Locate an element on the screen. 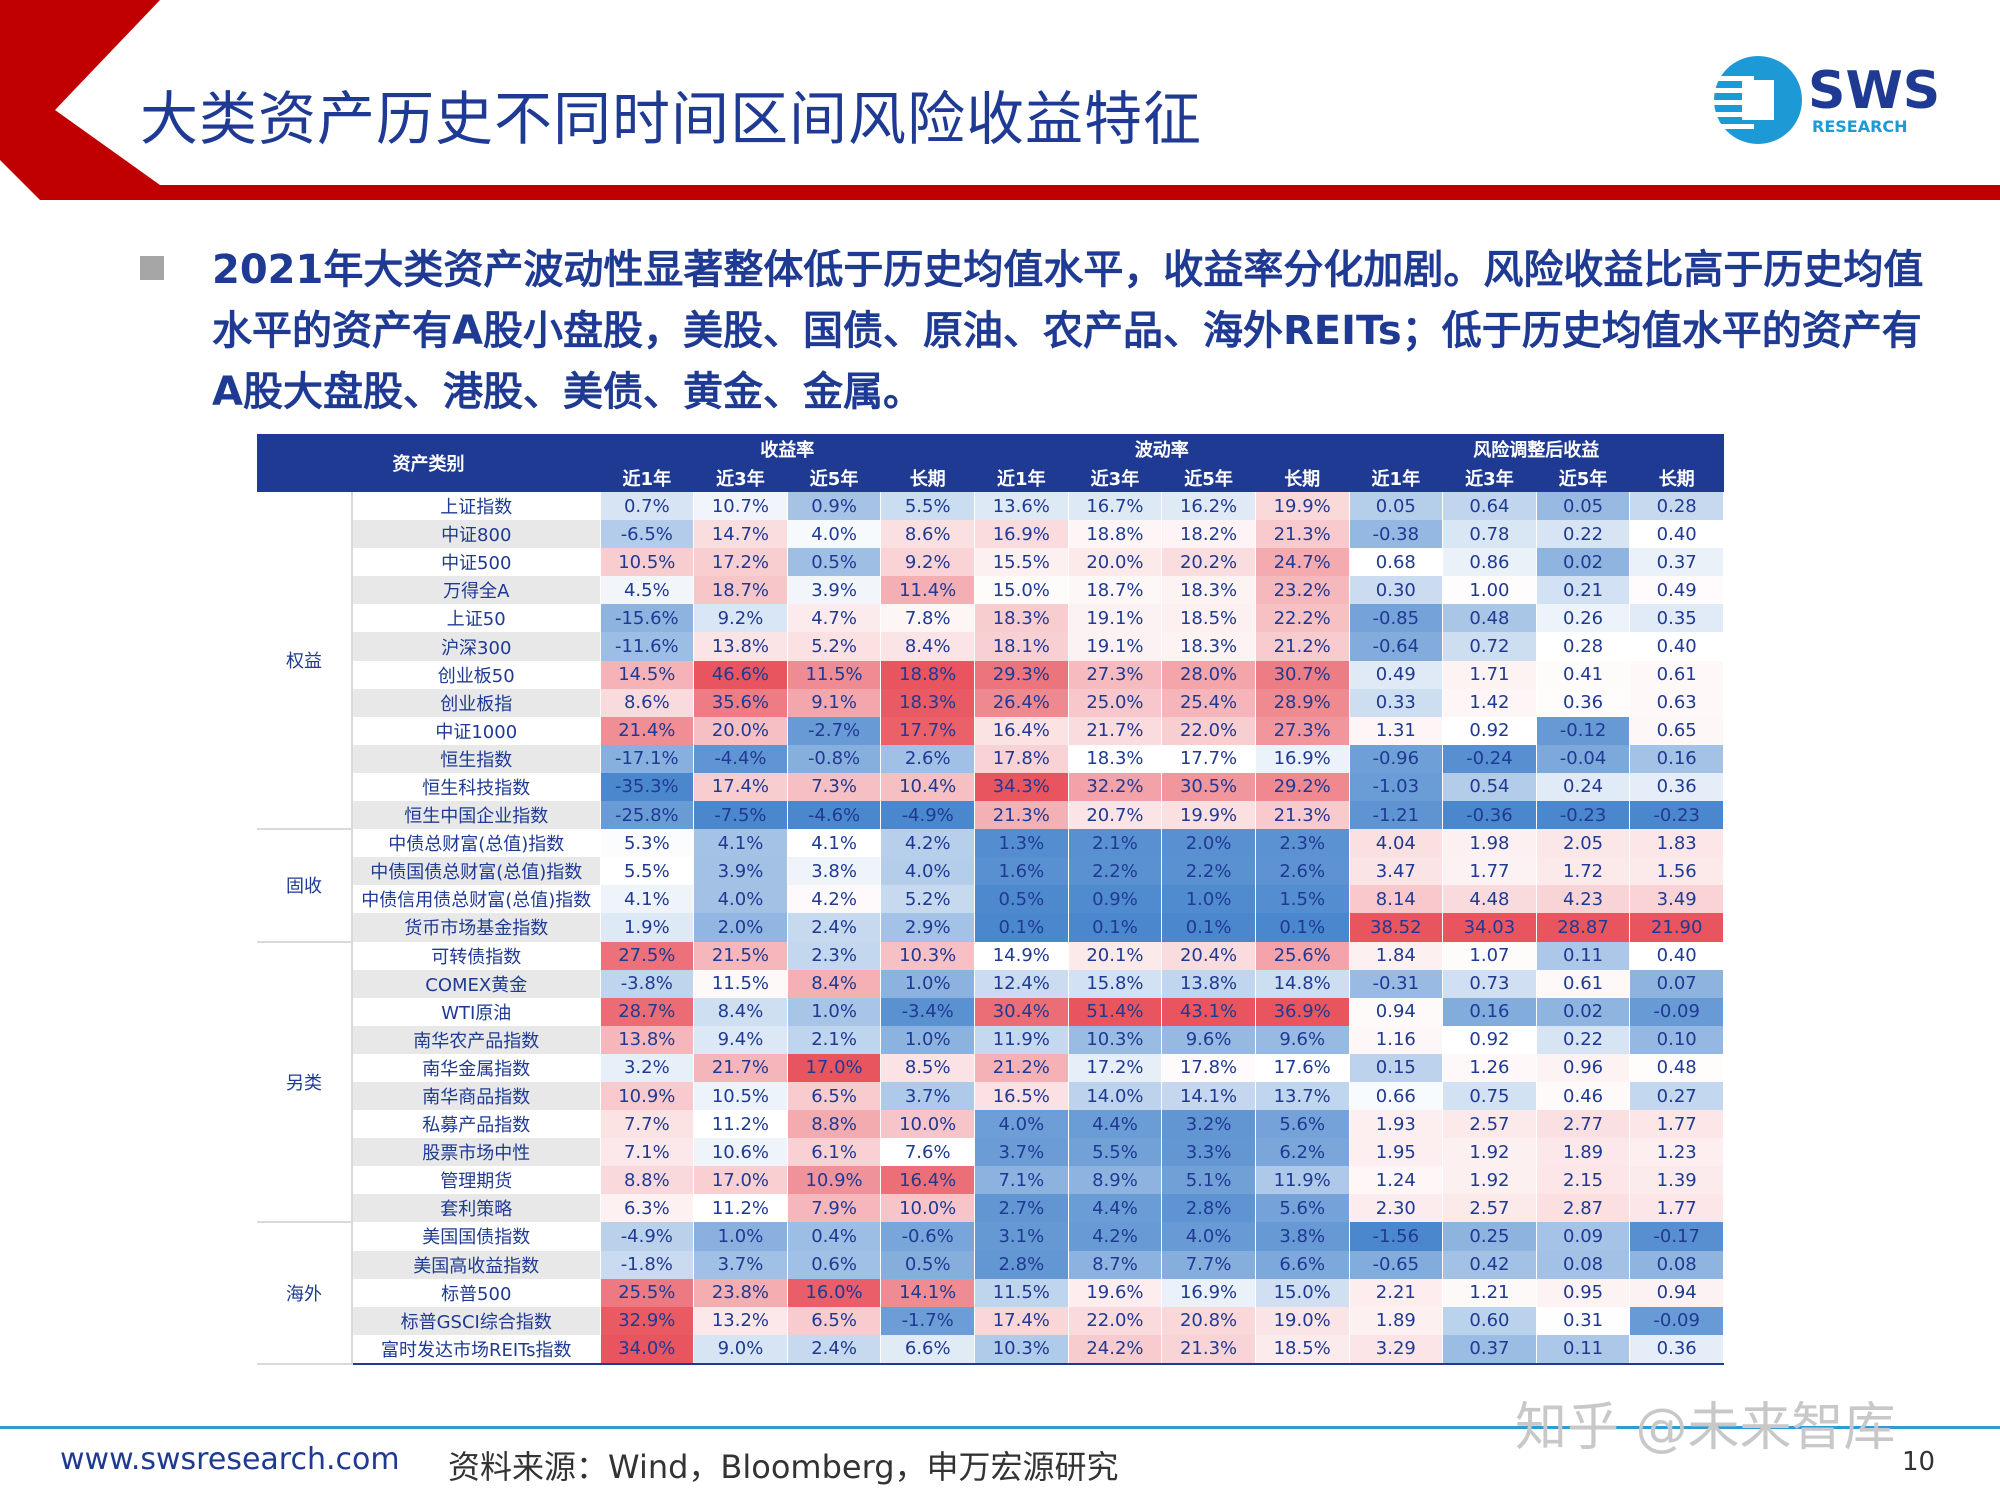 This screenshot has height=1500, width=2000. footer-website: www.swsresearch.com is located at coordinates (230, 1459).